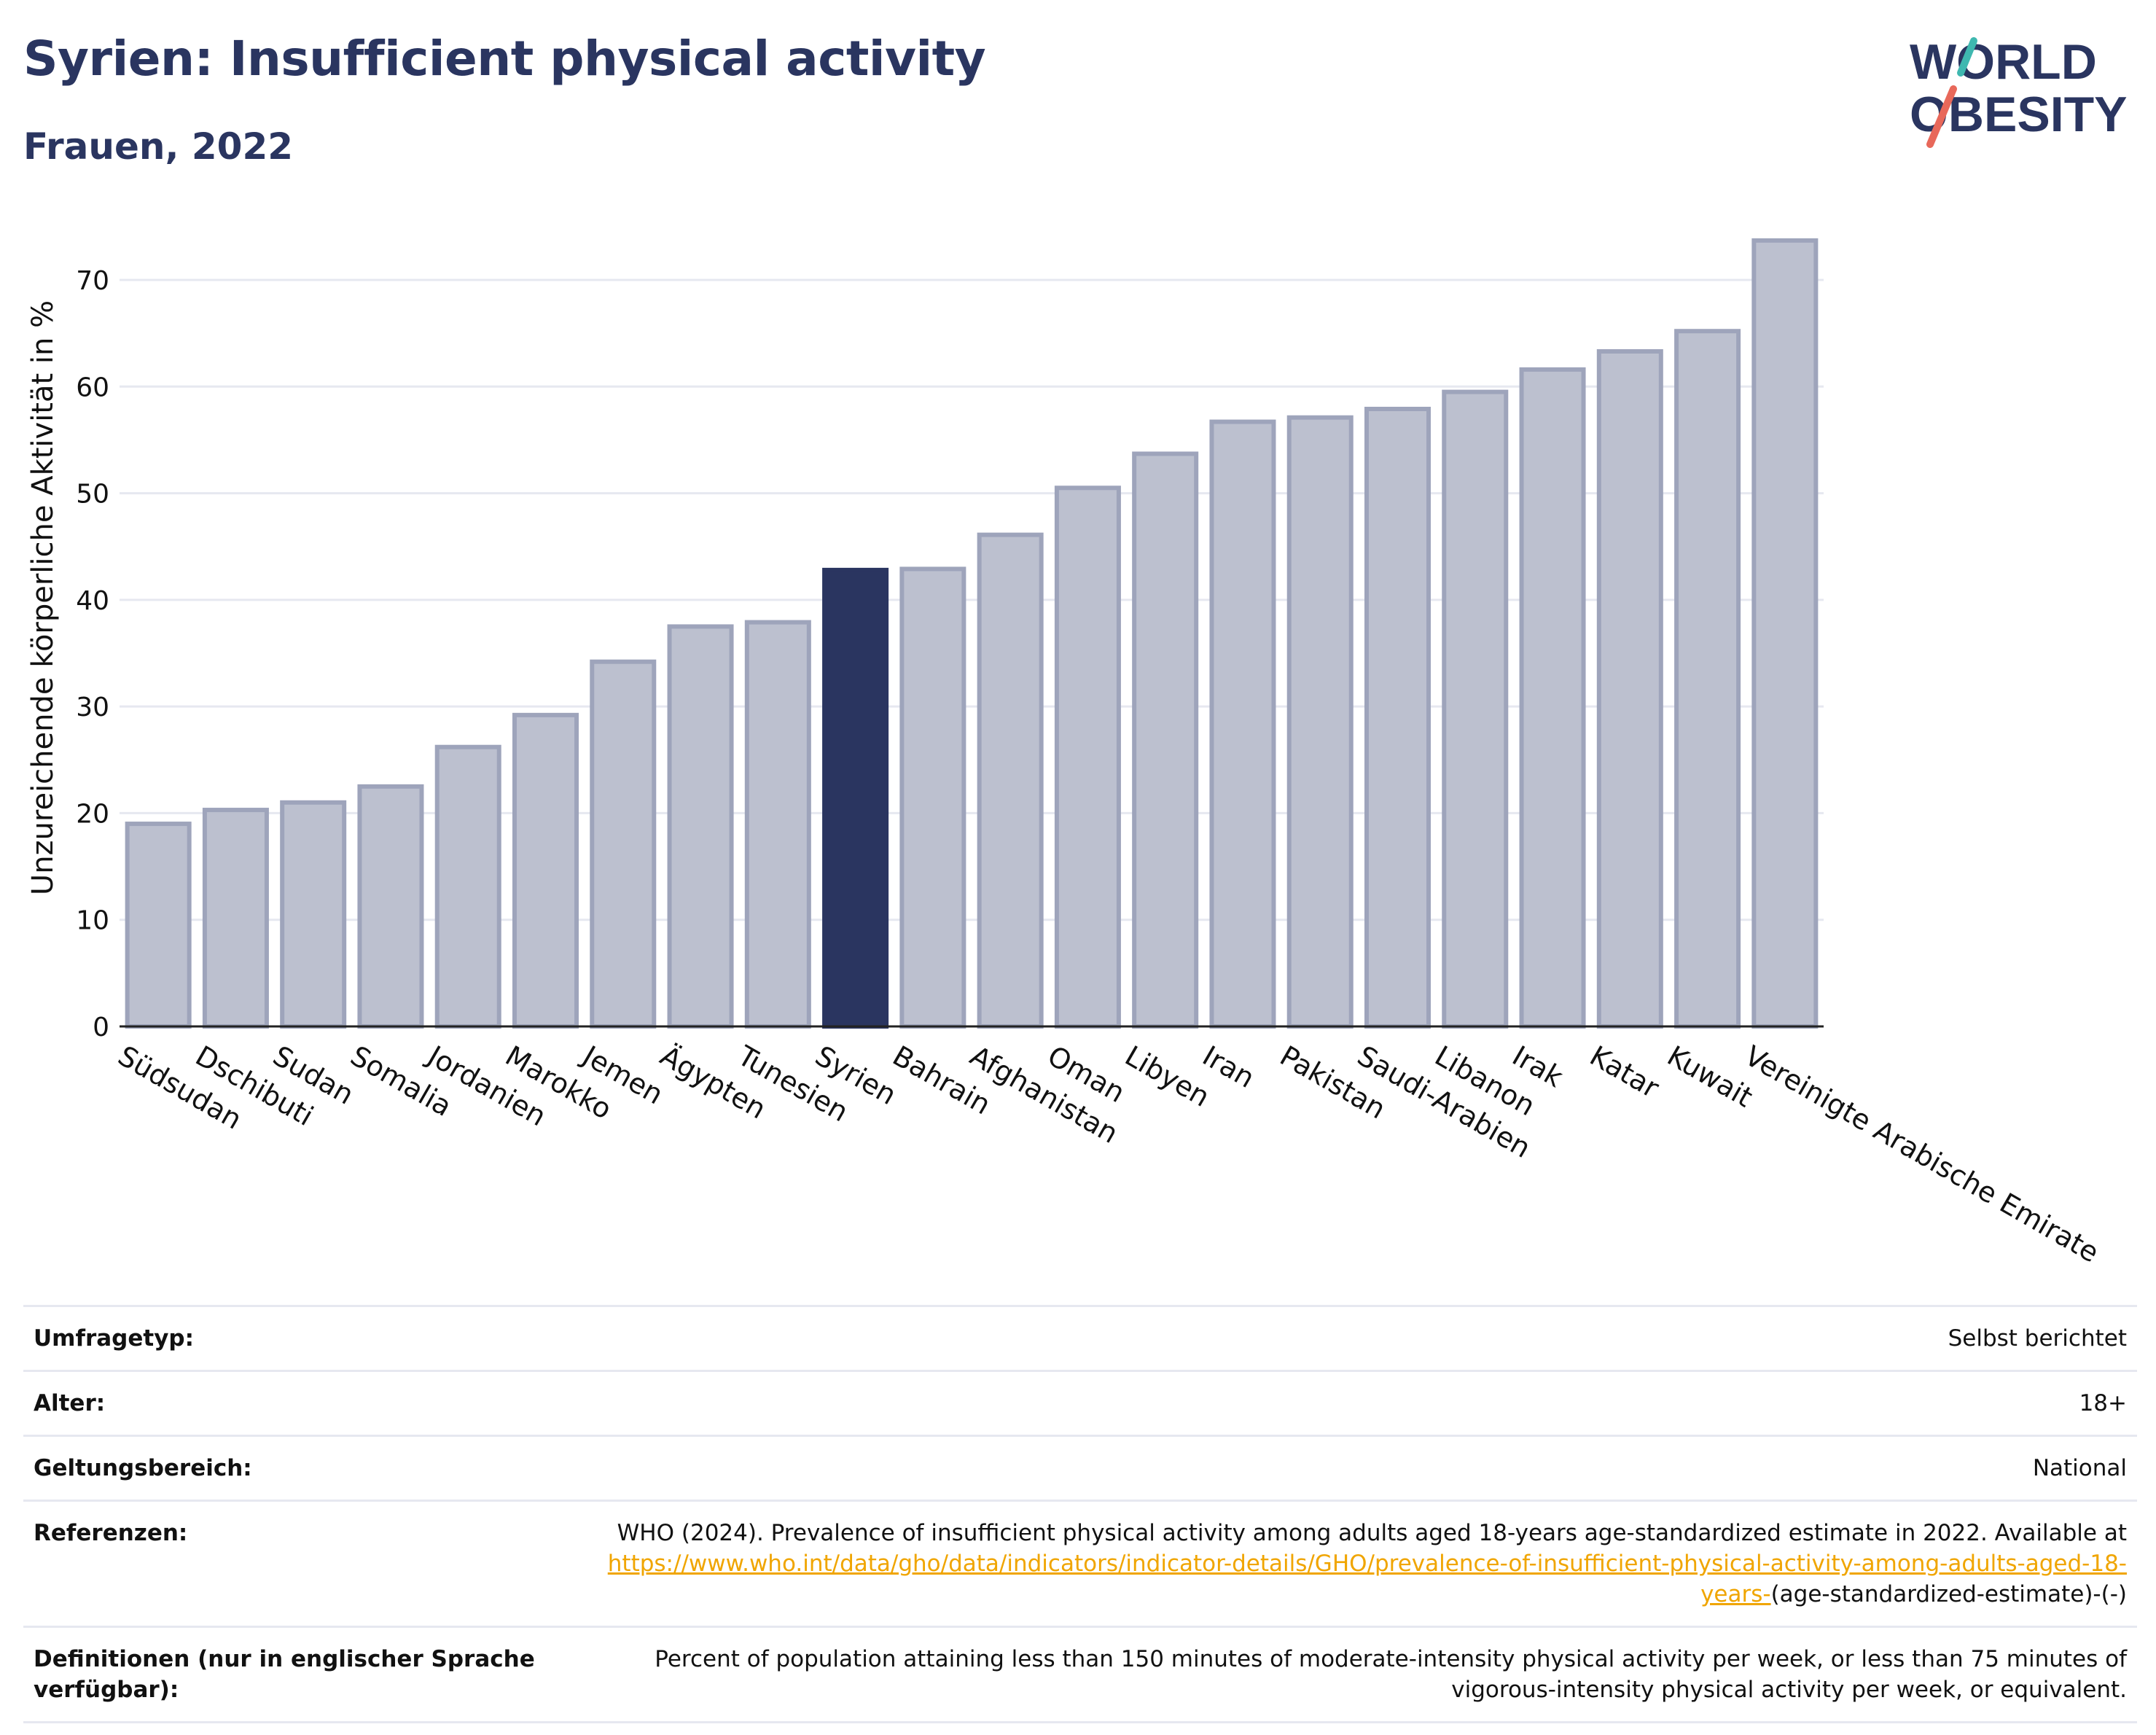 This screenshot has width=2156, height=1735. What do you see at coordinates (93, 921) in the screenshot?
I see `y-tick-label: 10` at bounding box center [93, 921].